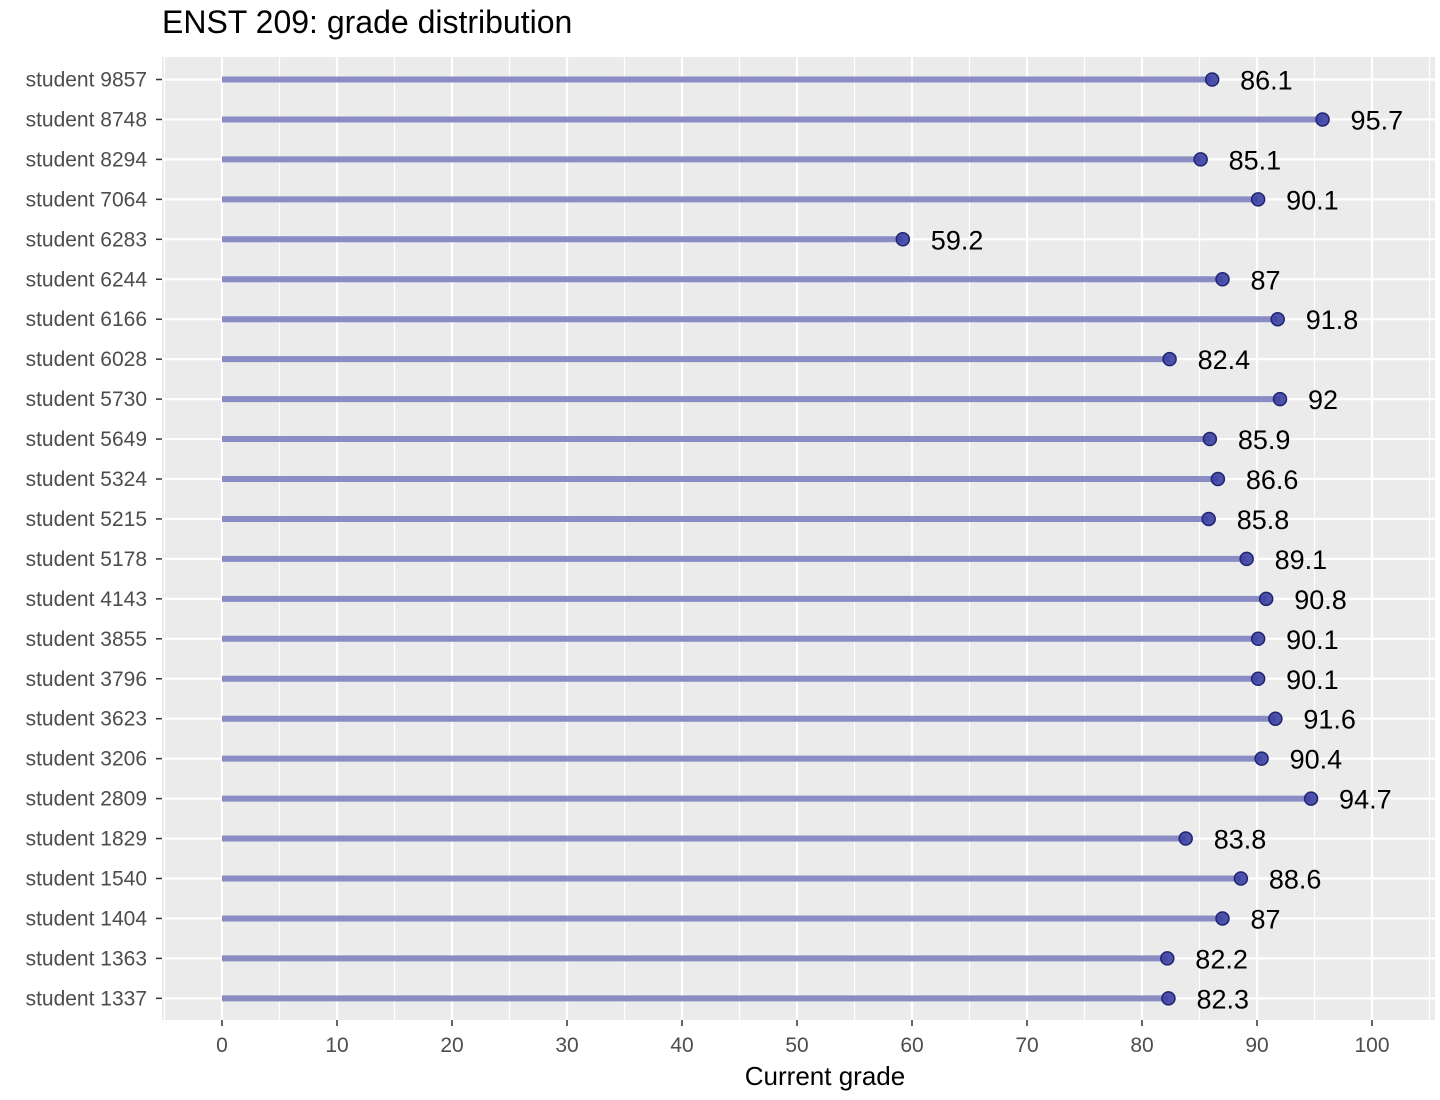 The height and width of the screenshot is (1100, 1440). What do you see at coordinates (825, 1076) in the screenshot?
I see `x-axis-title: Current grade` at bounding box center [825, 1076].